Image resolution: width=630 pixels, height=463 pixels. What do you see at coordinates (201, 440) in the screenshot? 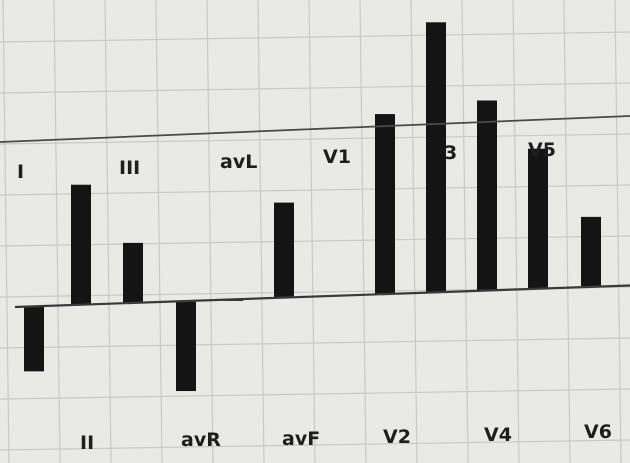
I see `bottom-label-1: avR` at bounding box center [201, 440].